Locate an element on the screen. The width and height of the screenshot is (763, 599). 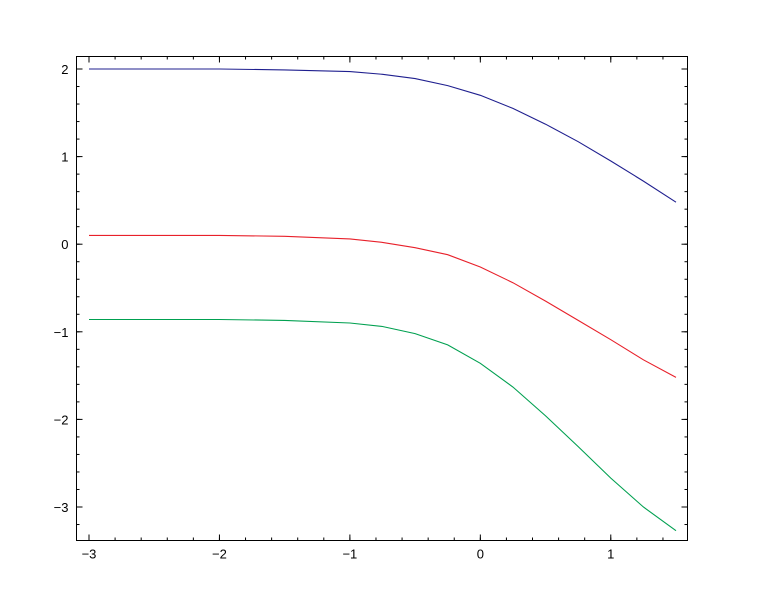
y-tick-label: −1 is located at coordinates (61, 332).